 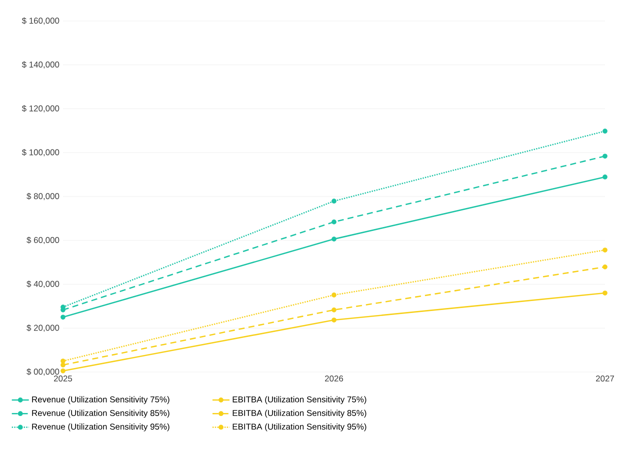 I want to click on y-tick-label: $ 80,000, so click(x=43, y=196).